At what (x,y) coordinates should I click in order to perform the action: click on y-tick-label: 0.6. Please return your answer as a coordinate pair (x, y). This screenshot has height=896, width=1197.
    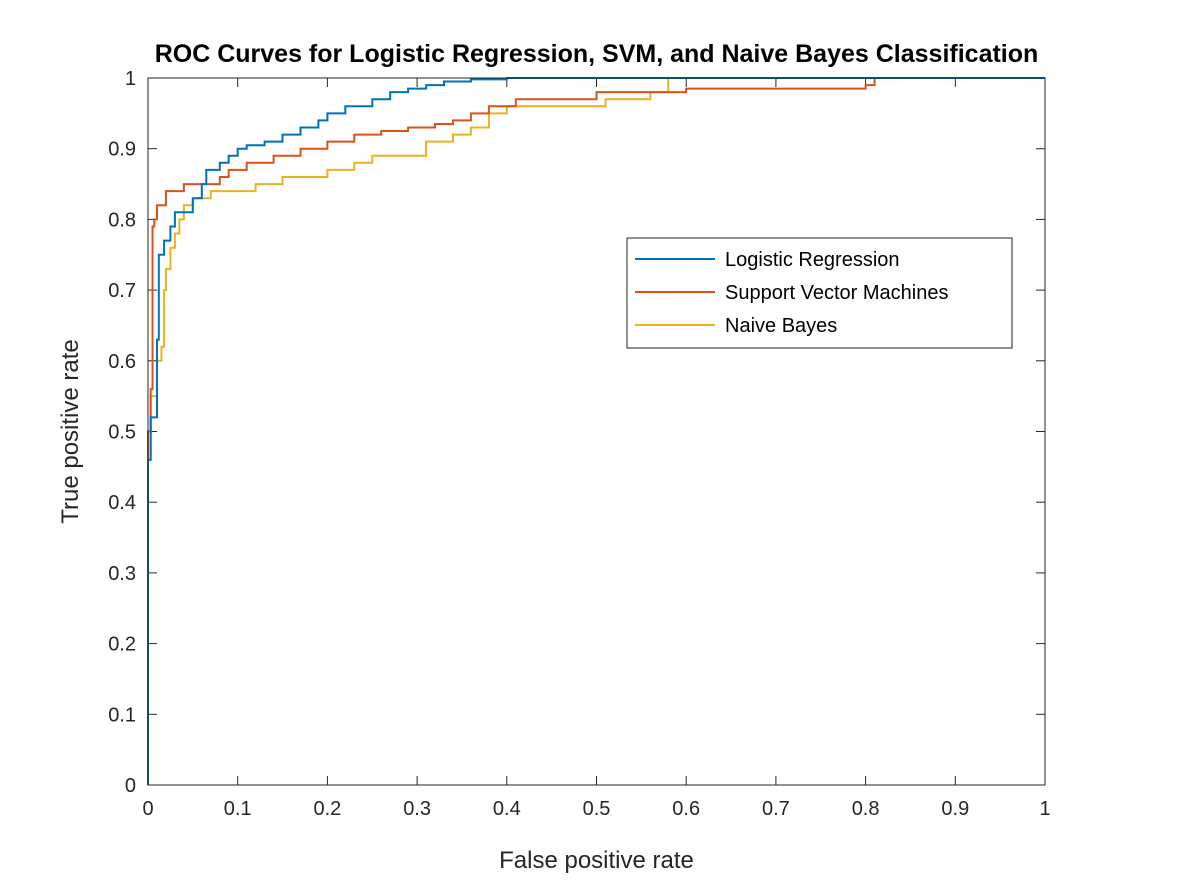
    Looking at the image, I should click on (122, 362).